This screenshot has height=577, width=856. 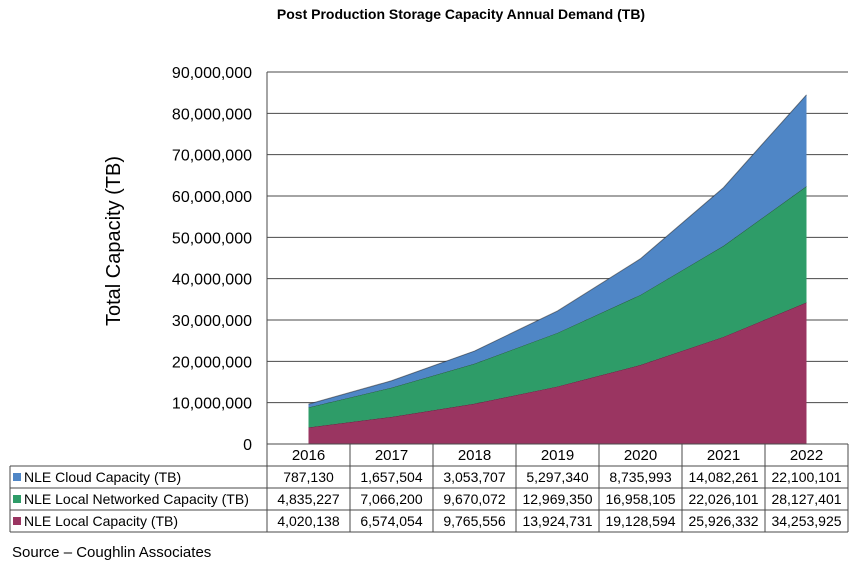 I want to click on data-label: 22,026,101, so click(x=723, y=499).